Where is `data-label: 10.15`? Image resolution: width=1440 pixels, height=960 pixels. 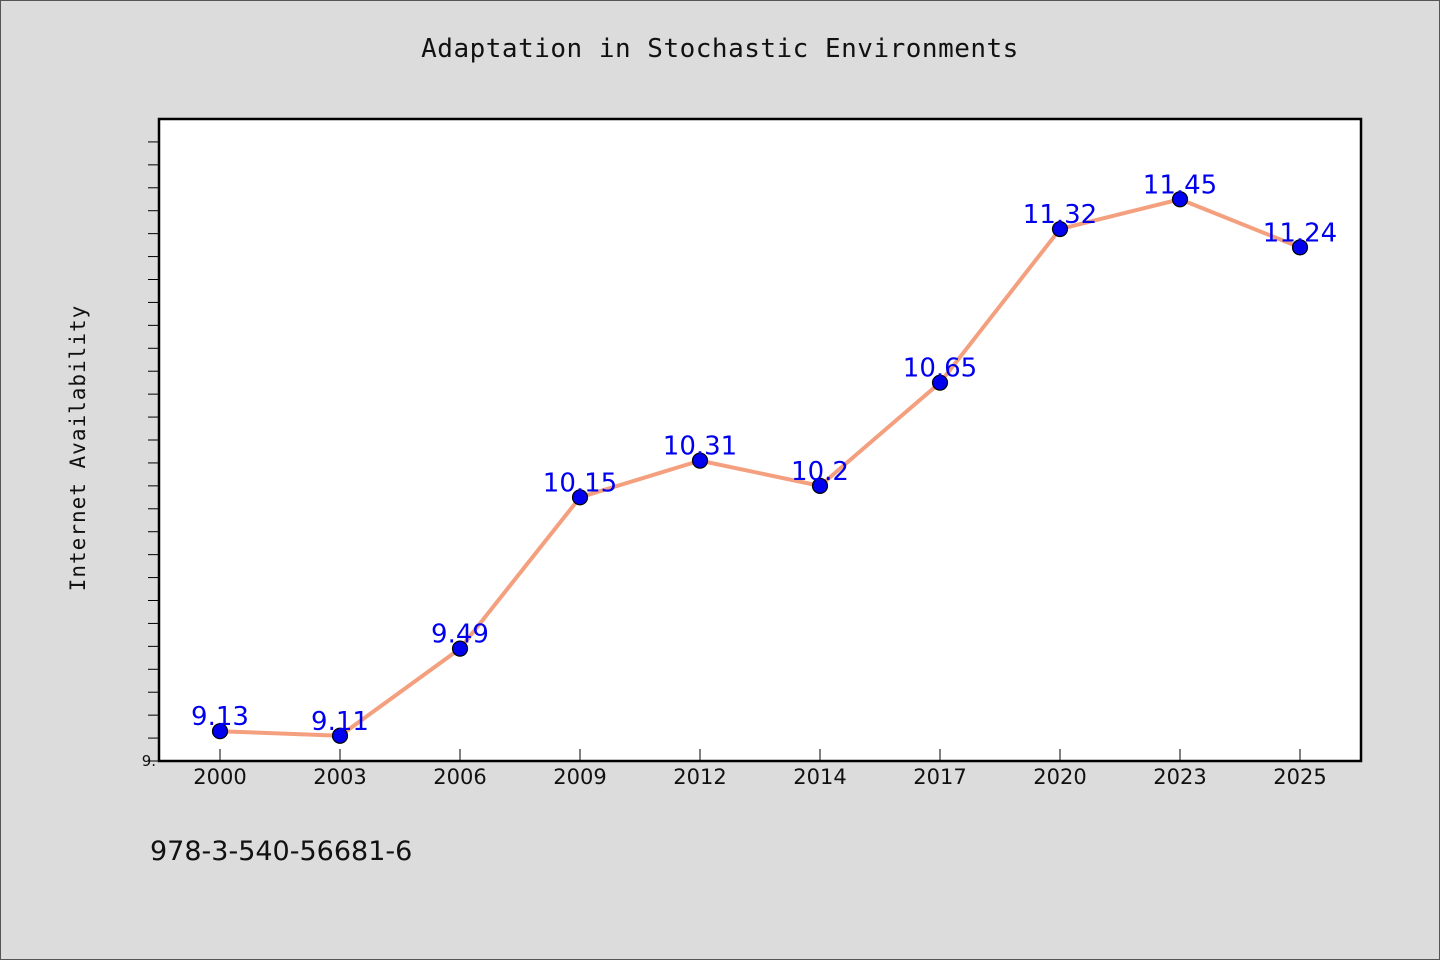
data-label: 10.15 is located at coordinates (580, 483).